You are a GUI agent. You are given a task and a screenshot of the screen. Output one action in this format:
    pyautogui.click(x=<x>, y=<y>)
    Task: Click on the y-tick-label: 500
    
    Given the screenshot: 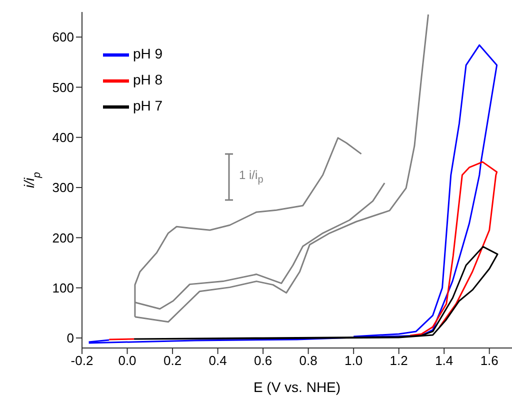 What is the action you would take?
    pyautogui.click(x=63, y=87)
    